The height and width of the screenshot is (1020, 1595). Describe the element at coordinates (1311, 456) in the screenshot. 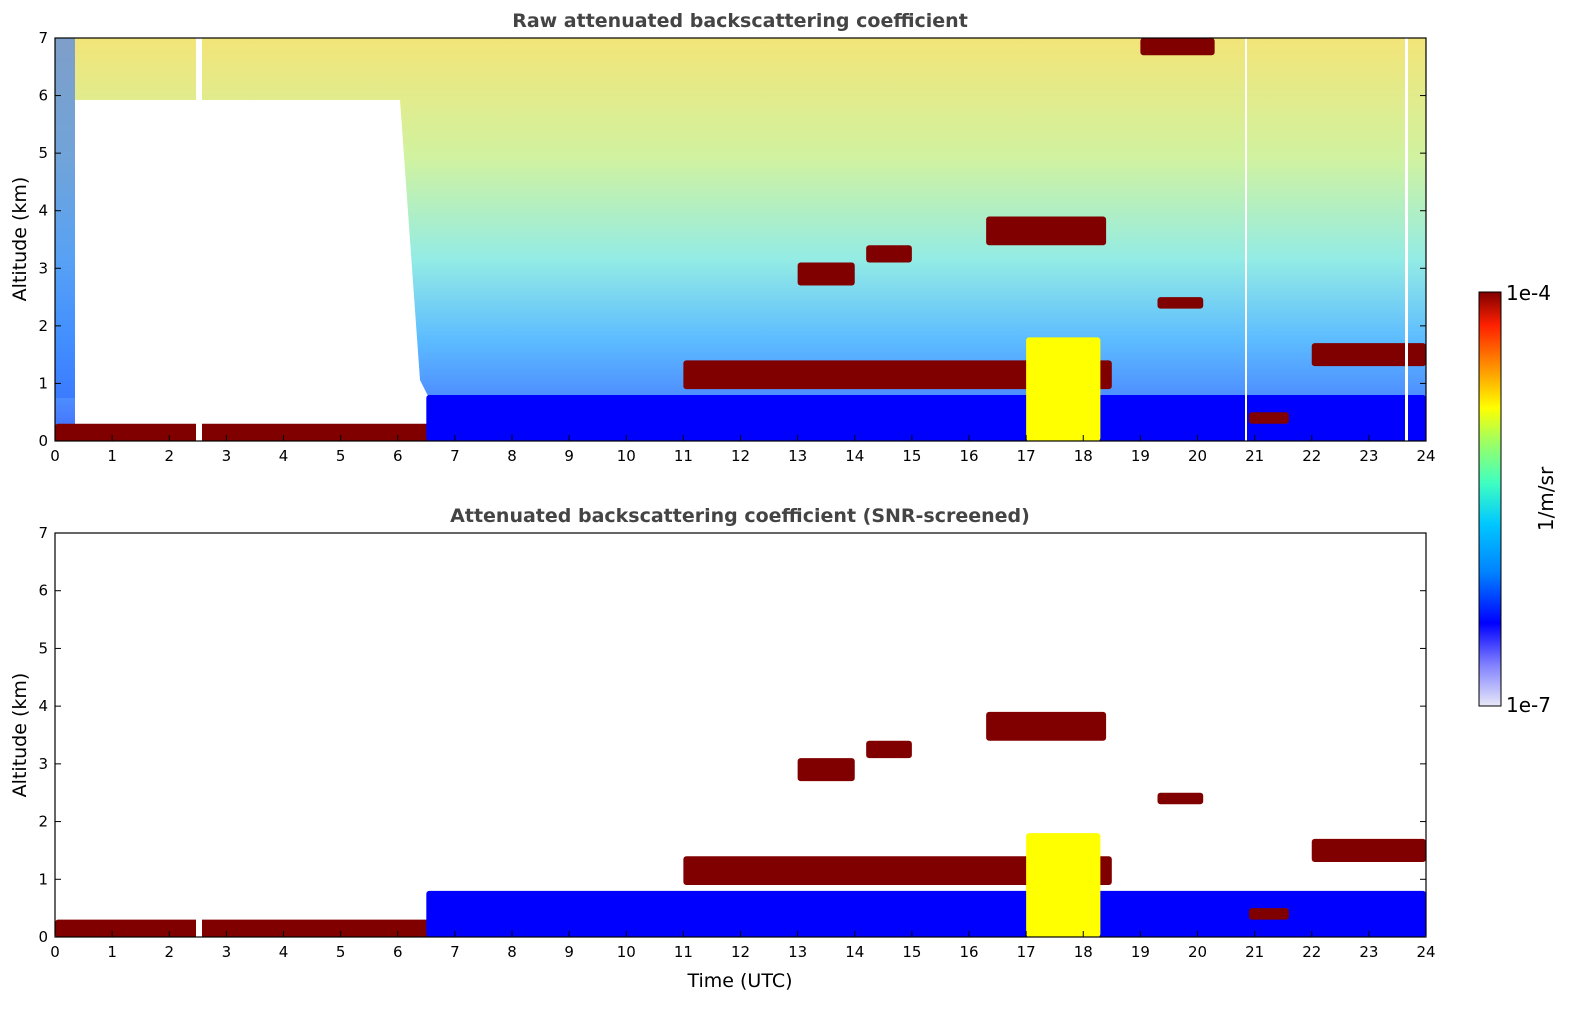

I see `x-tick-label: 22` at that location.